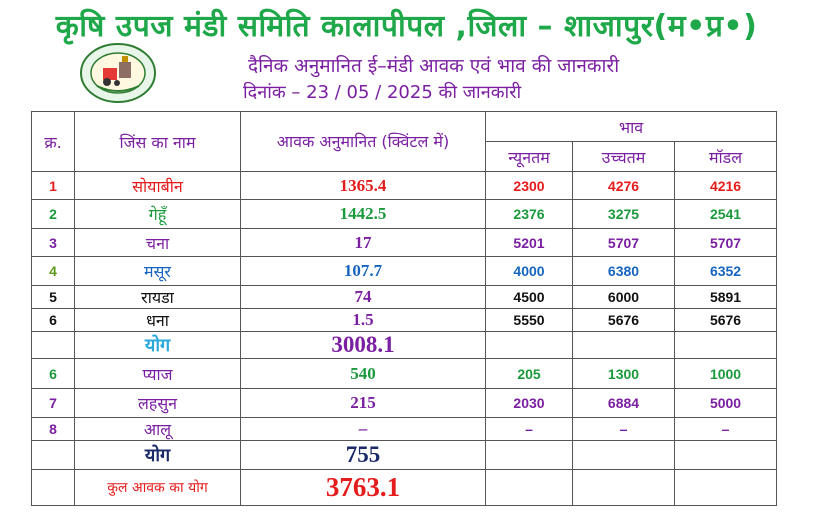 The image size is (813, 529). I want to click on cell-commodity: आलू, so click(157, 429).